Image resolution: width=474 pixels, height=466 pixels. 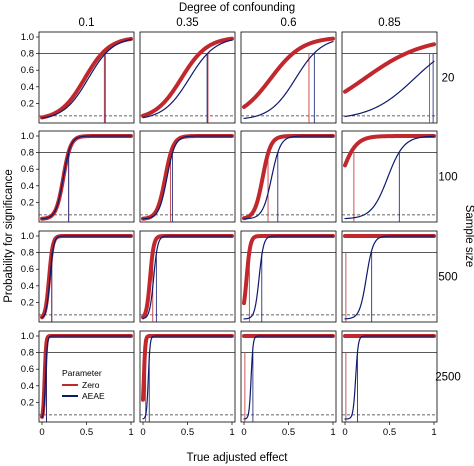 I want to click on row-label: 2500, so click(x=448, y=378).